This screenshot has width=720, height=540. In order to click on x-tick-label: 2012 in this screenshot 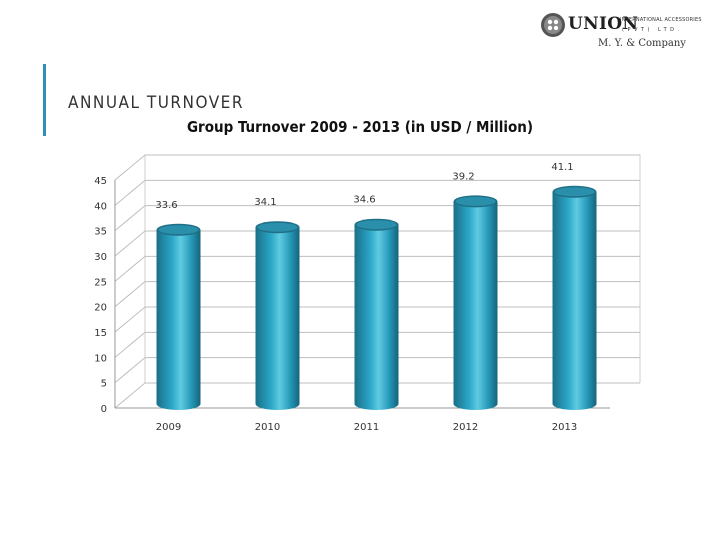, I will do `click(465, 427)`.